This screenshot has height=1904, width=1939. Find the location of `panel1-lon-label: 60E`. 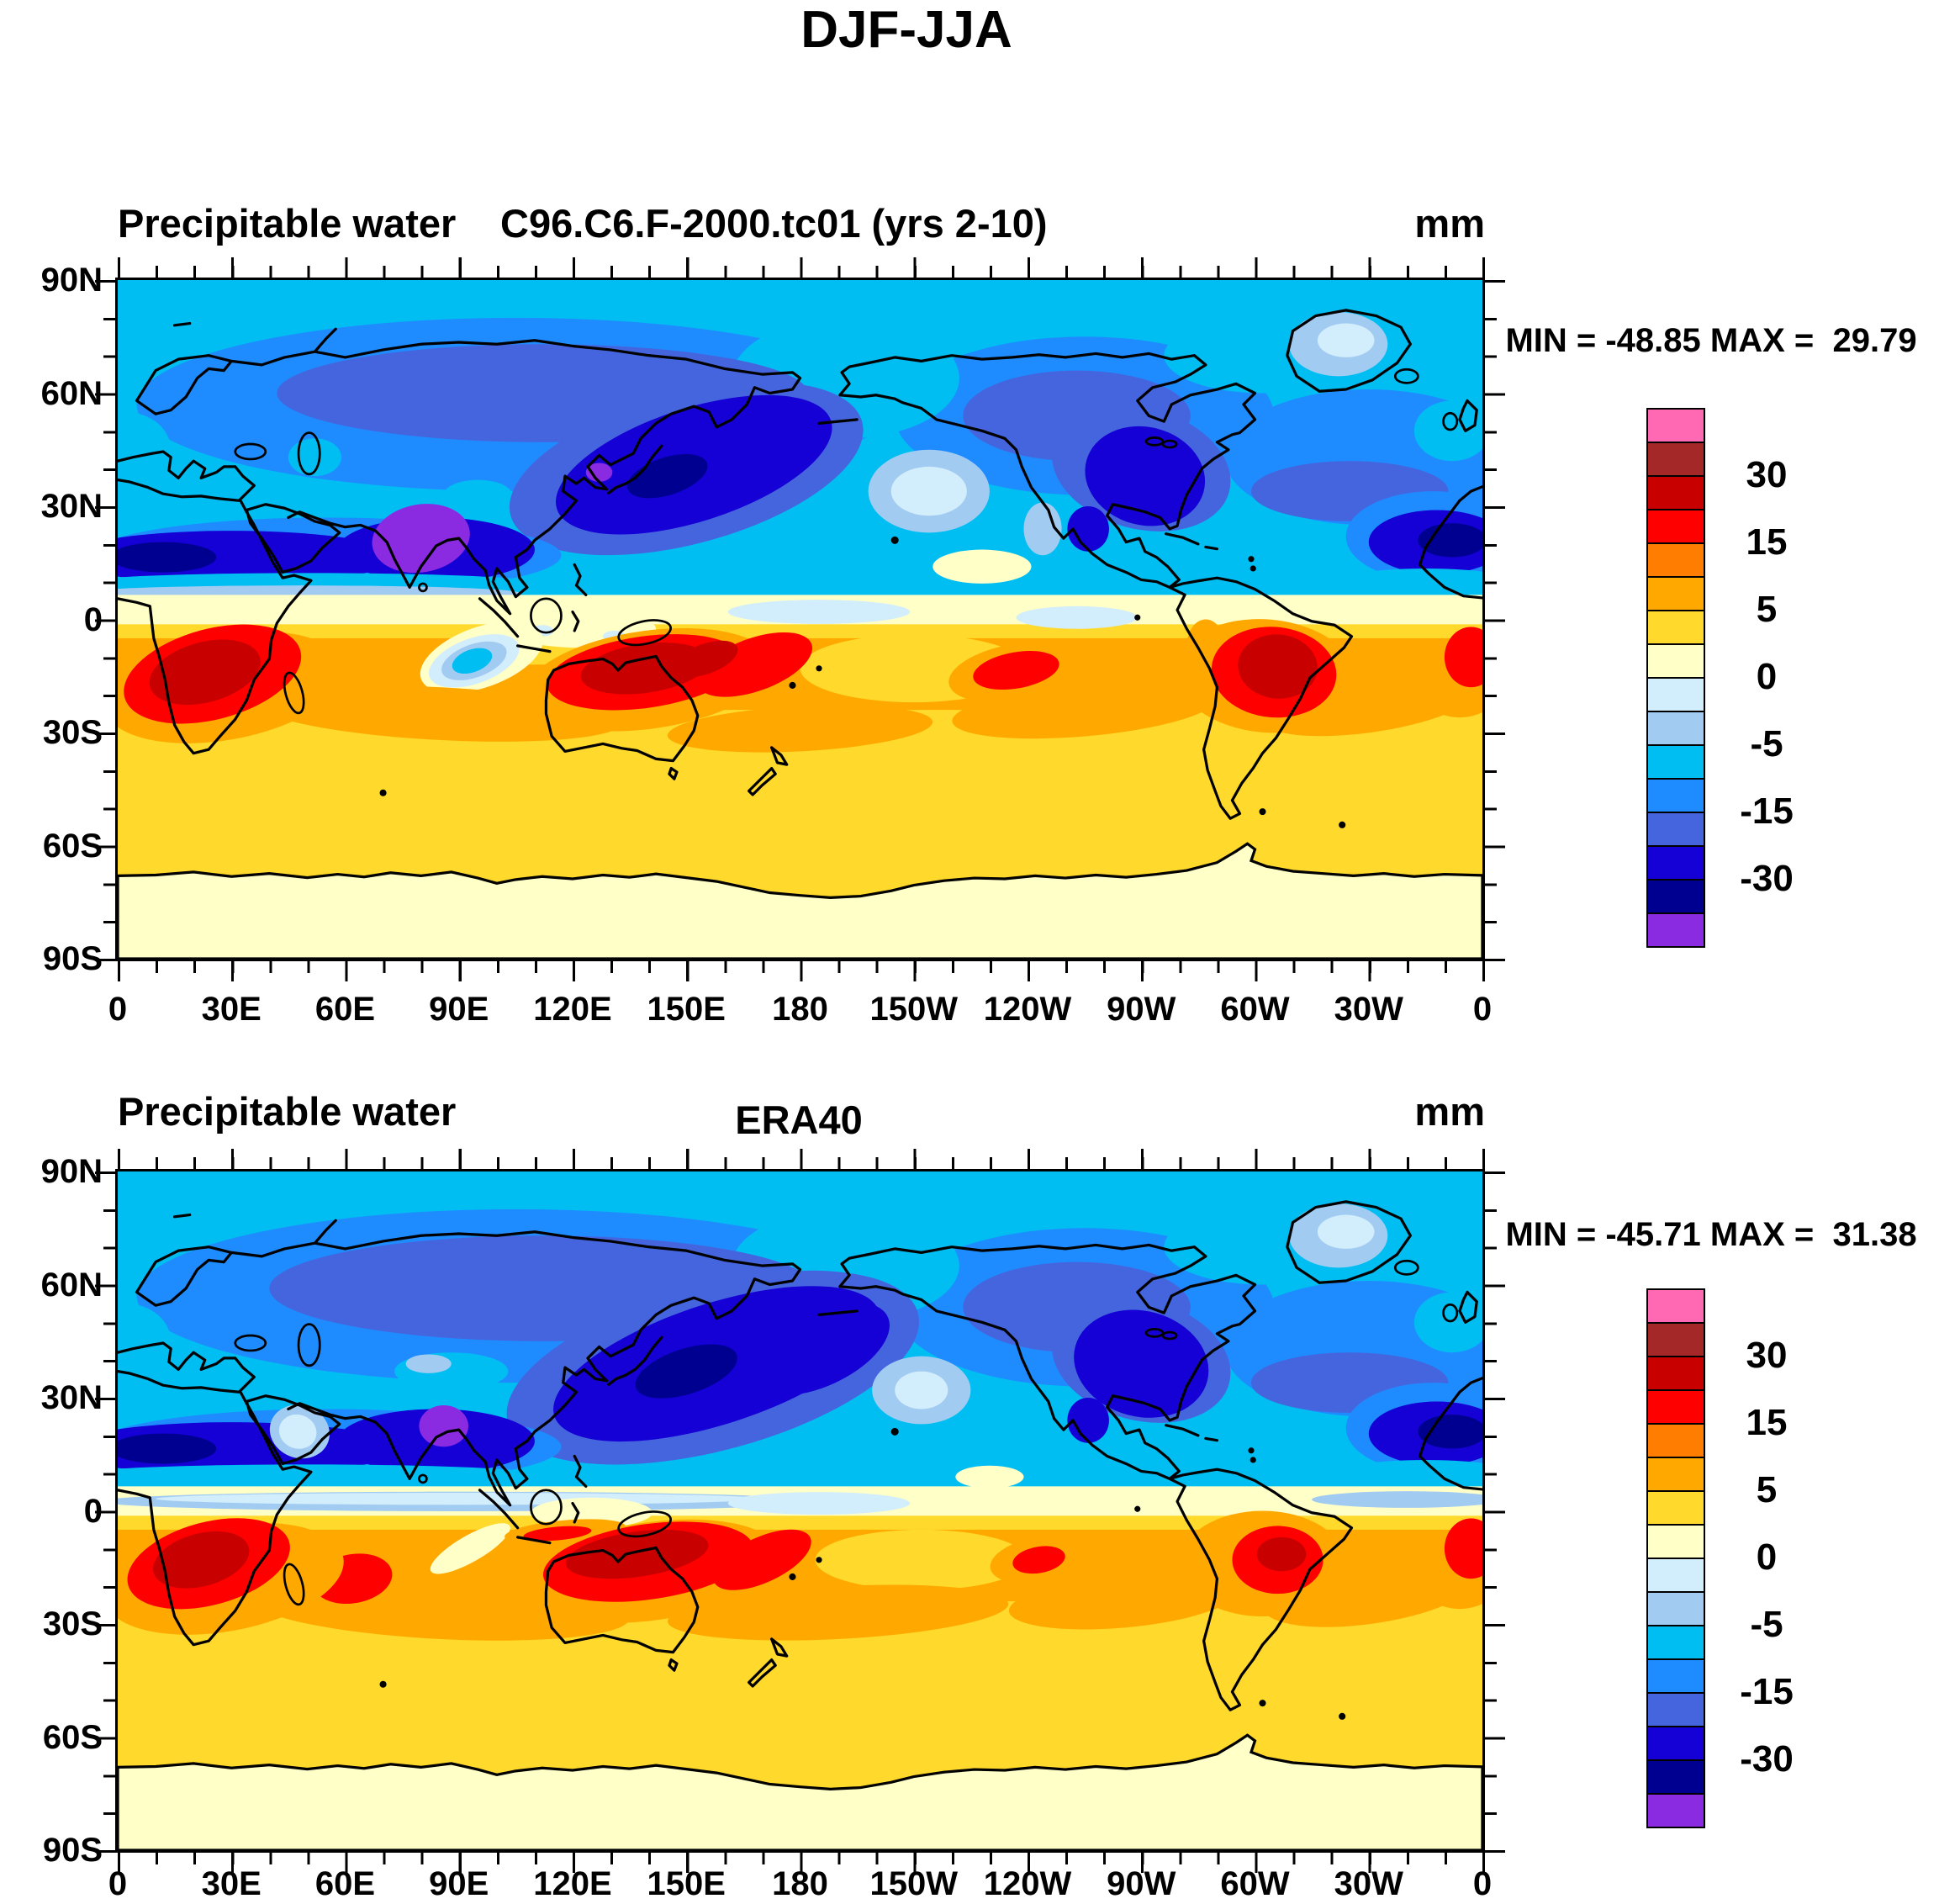

panel1-lon-label: 60E is located at coordinates (345, 1009).